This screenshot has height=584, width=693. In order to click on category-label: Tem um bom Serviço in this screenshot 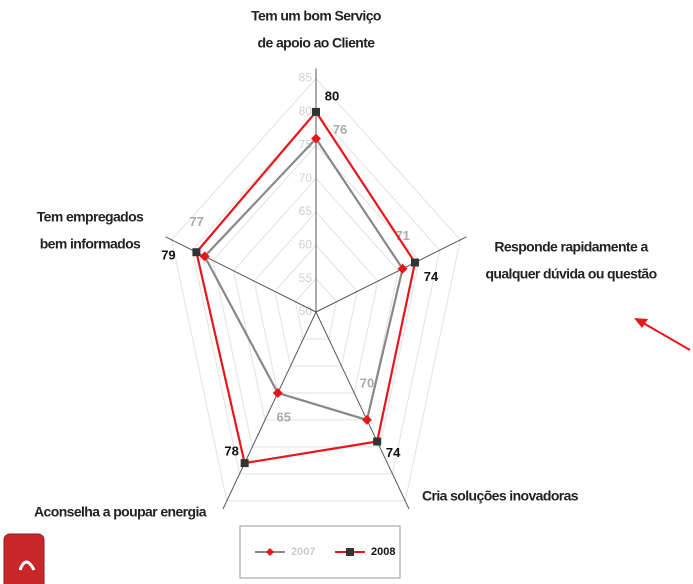, I will do `click(316, 16)`.